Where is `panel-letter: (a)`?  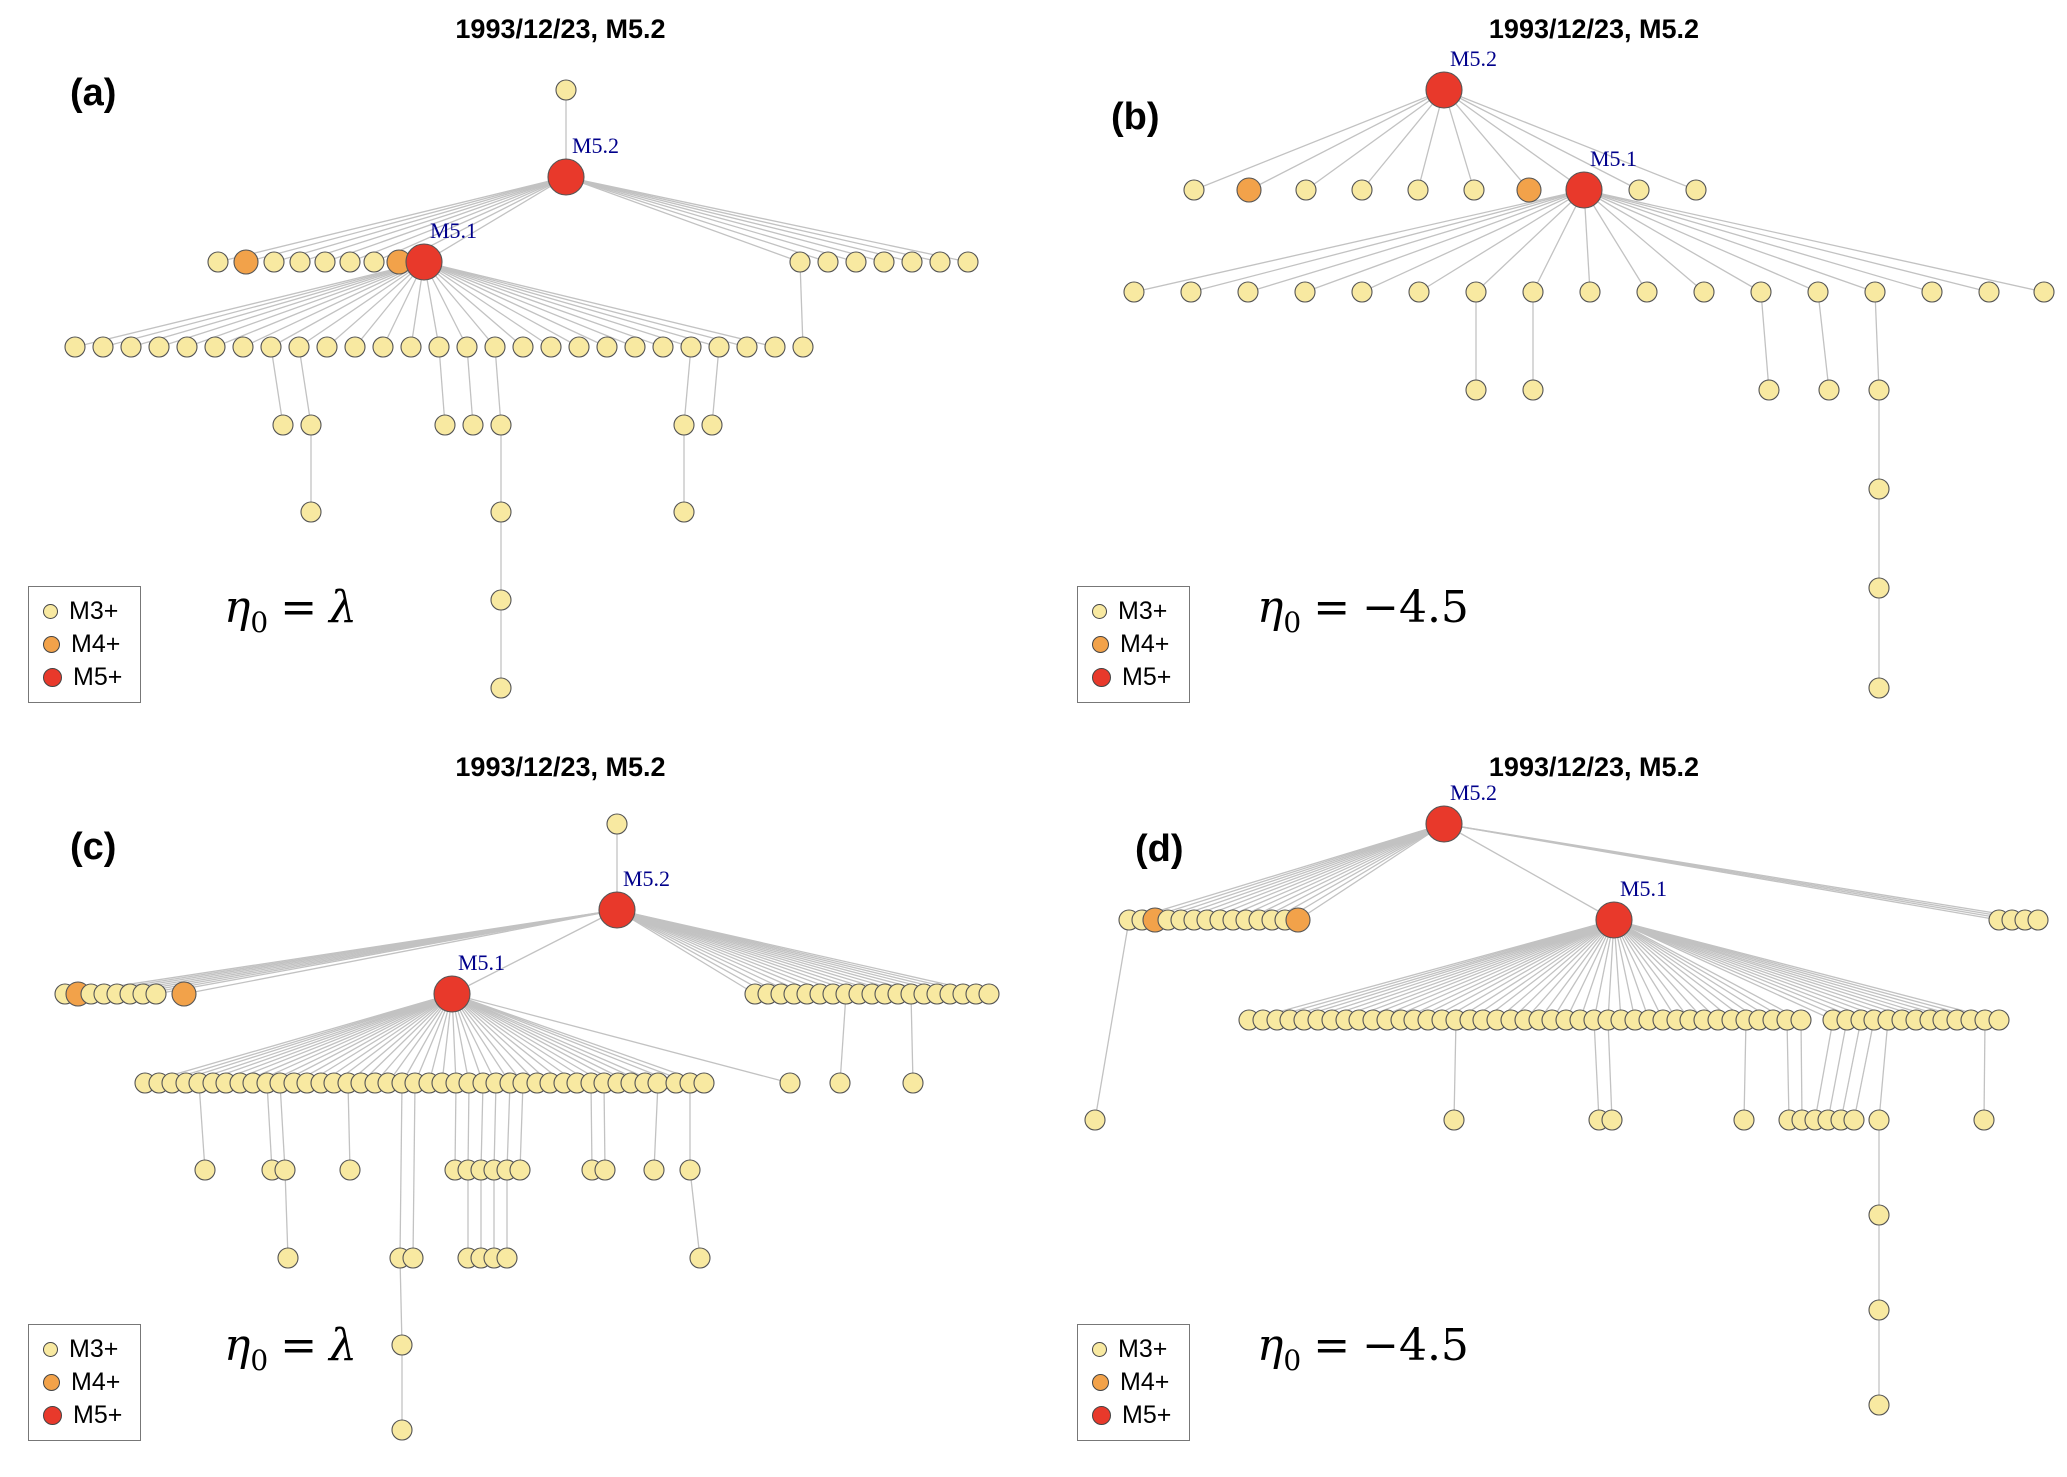
panel-letter: (a) is located at coordinates (93, 93).